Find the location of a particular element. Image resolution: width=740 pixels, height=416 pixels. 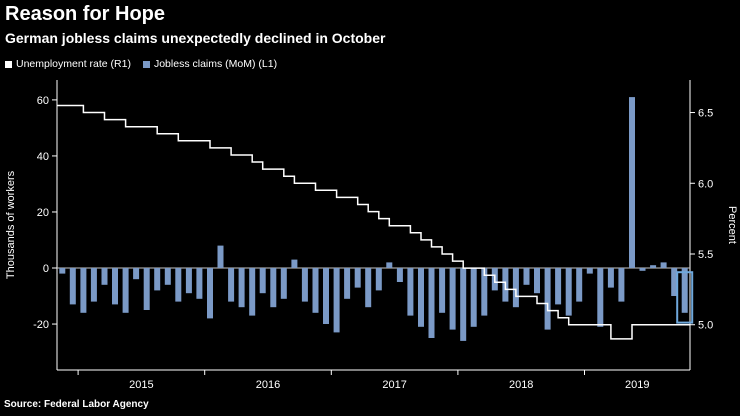

legend-item-unemployment-rate: Unemployment rate (R1) is located at coordinates (68, 64).